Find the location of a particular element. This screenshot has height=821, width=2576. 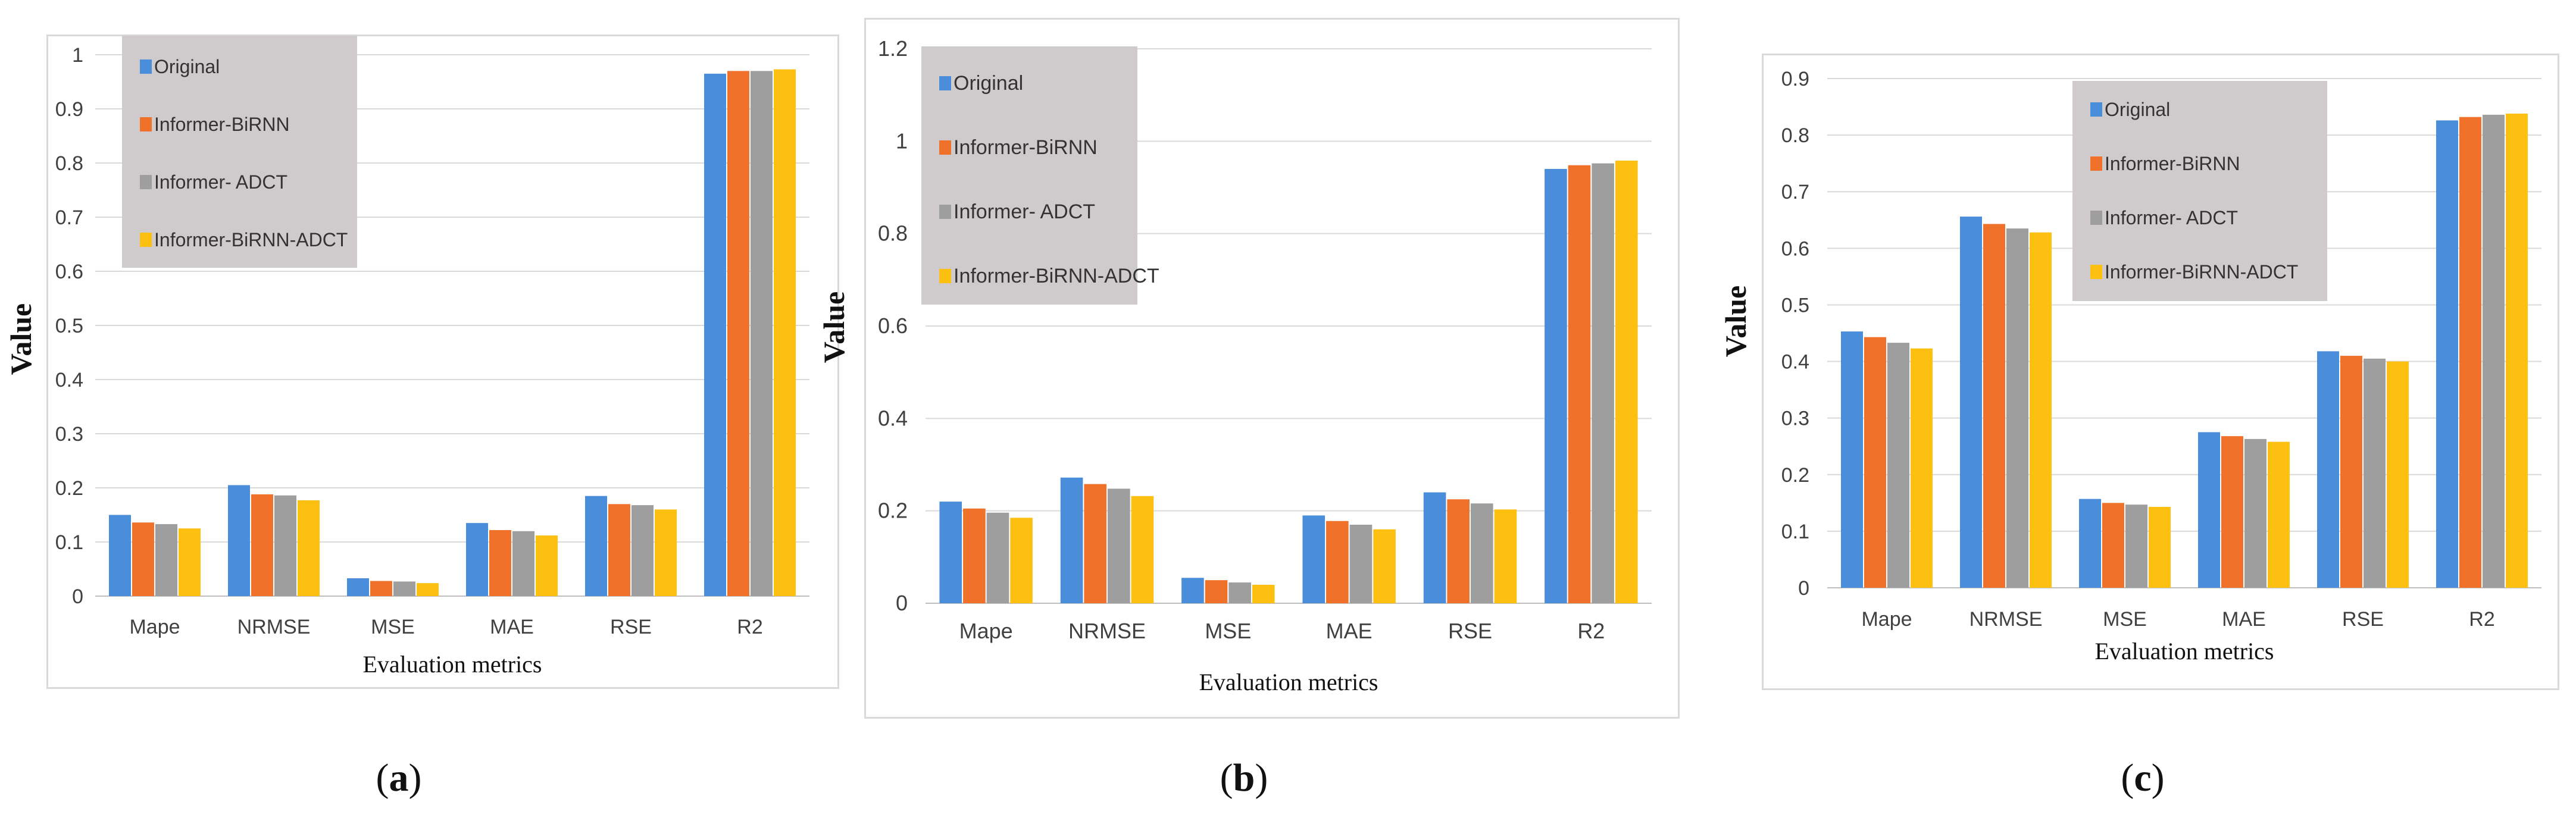

y-tick-label: 0.4 is located at coordinates (1795, 363).